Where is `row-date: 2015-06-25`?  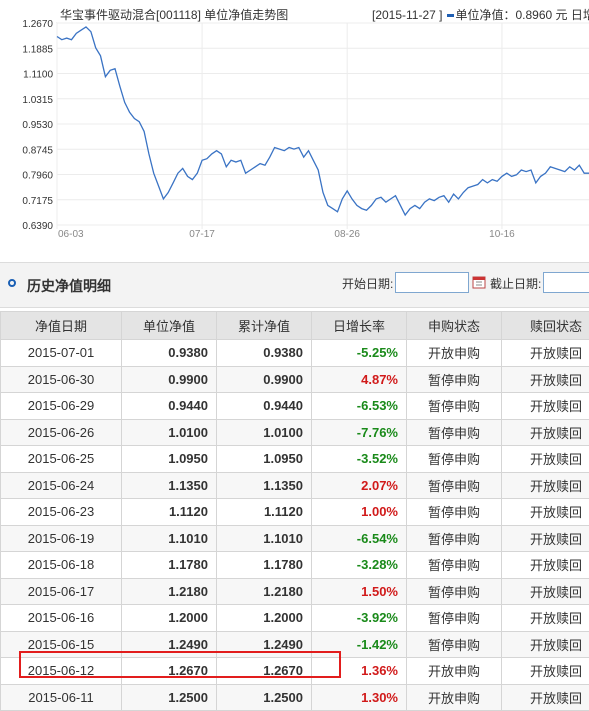
row-date: 2015-06-25 is located at coordinates (61, 459).